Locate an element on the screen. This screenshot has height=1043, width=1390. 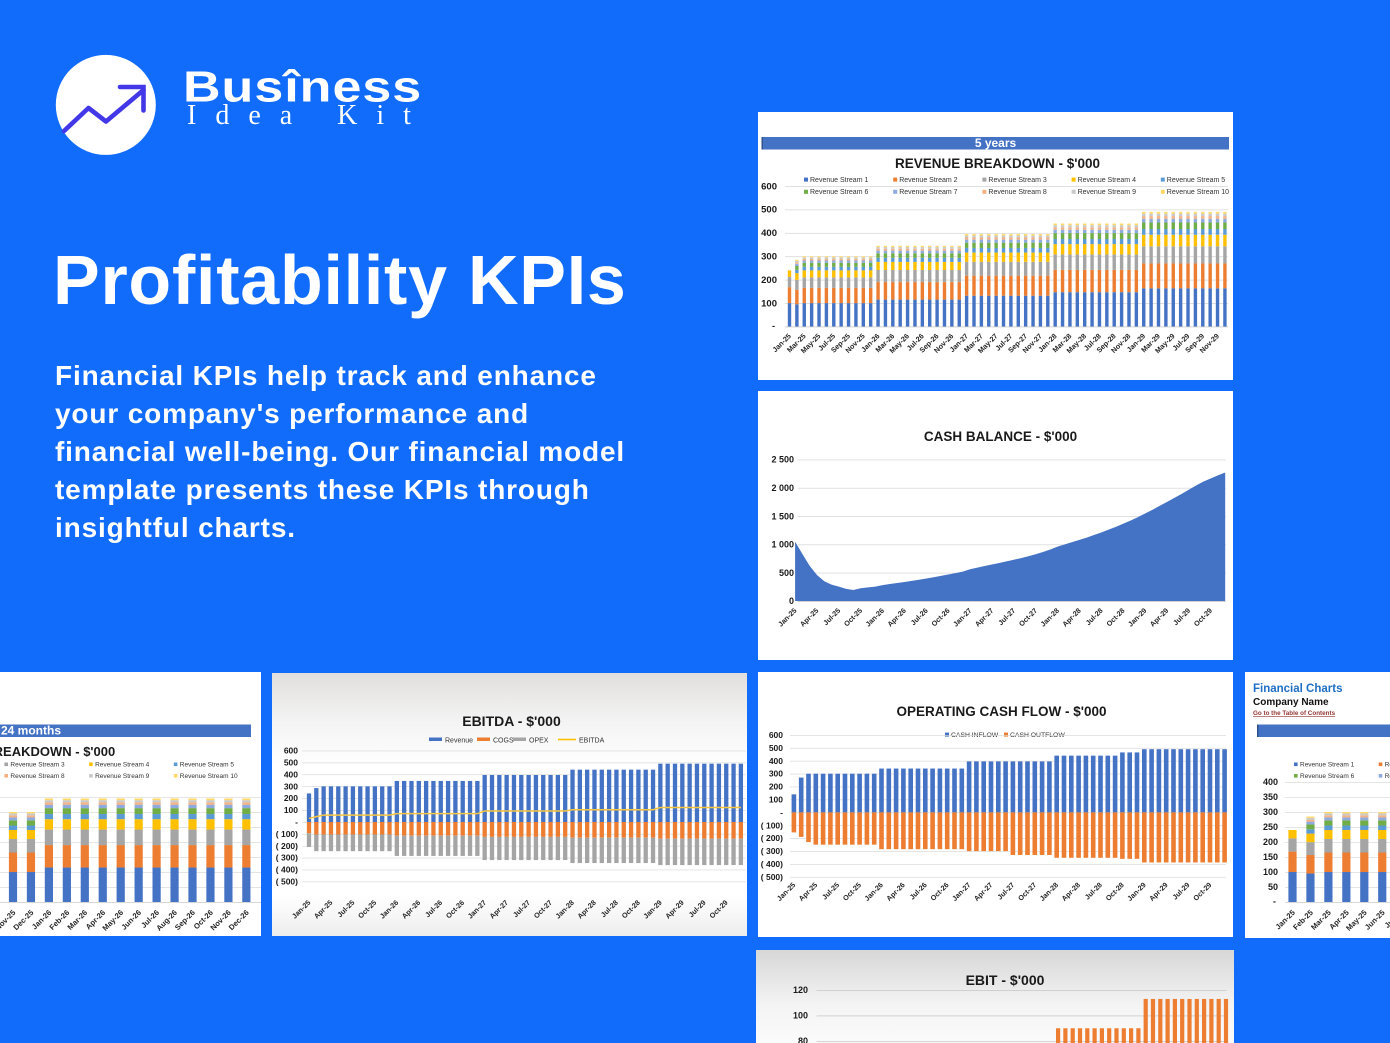
svg-text: Revenue Stream 3 is located at coordinates (1017, 180).